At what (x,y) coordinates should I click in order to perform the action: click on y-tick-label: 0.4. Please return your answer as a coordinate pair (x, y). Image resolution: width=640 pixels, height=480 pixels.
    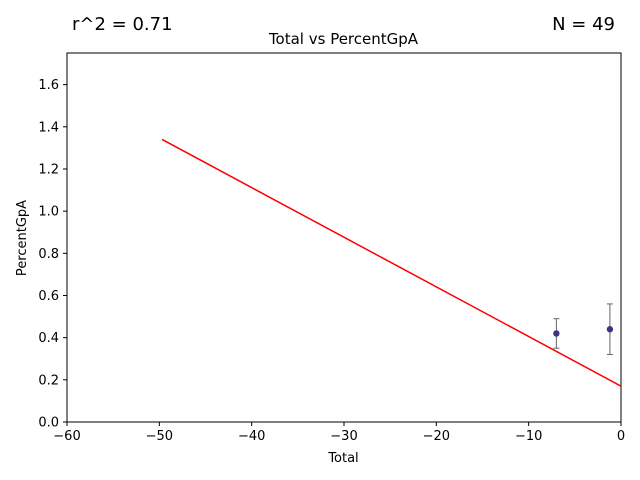
    Looking at the image, I should click on (48, 338).